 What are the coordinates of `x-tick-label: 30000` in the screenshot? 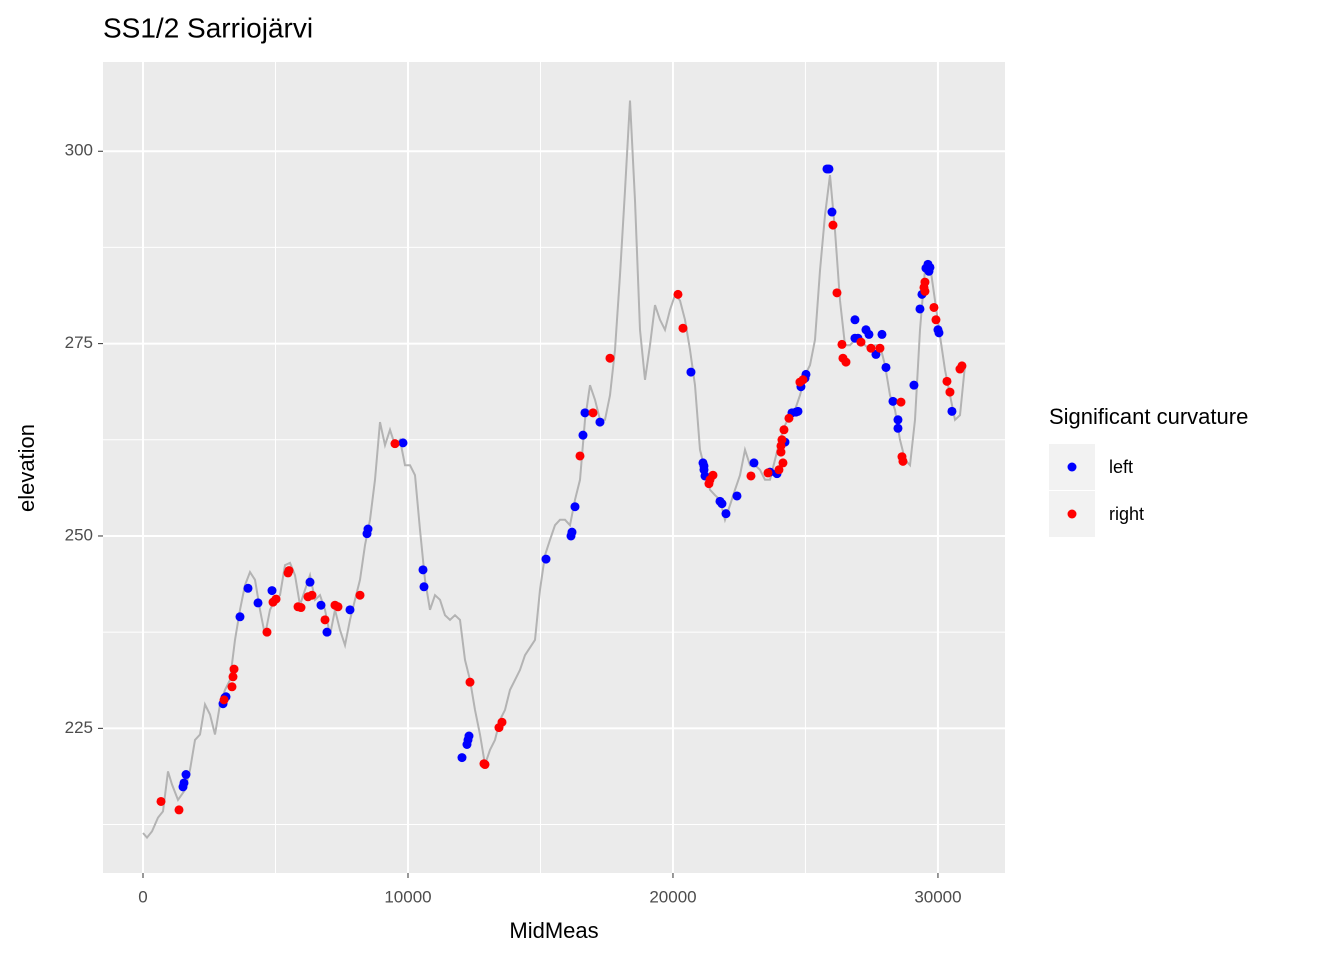 It's located at (937, 896).